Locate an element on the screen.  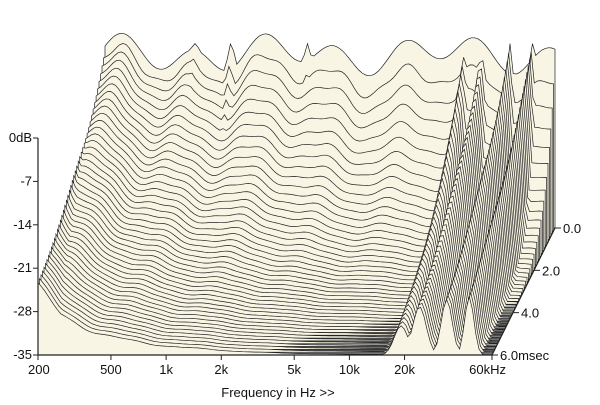
x-axis-title: Frequency in Hz >> is located at coordinates (277, 392).